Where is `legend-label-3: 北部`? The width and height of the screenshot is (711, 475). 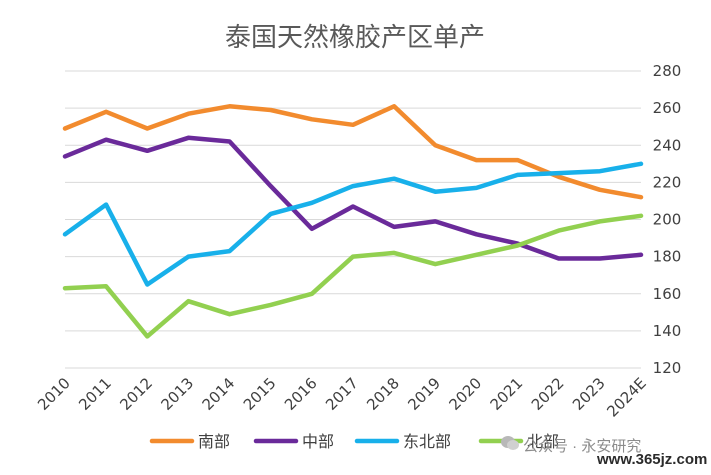 legend-label-3: 北部 is located at coordinates (543, 441).